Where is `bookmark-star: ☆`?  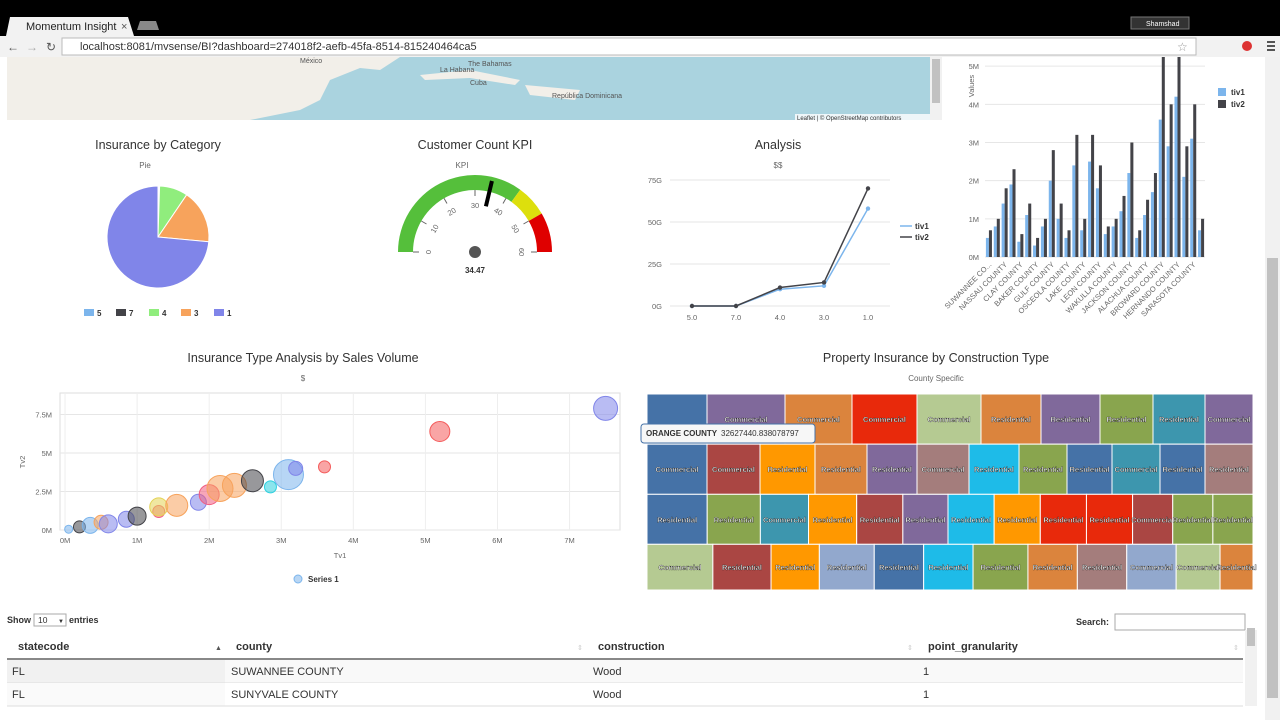
bookmark-star: ☆ is located at coordinates (1182, 47).